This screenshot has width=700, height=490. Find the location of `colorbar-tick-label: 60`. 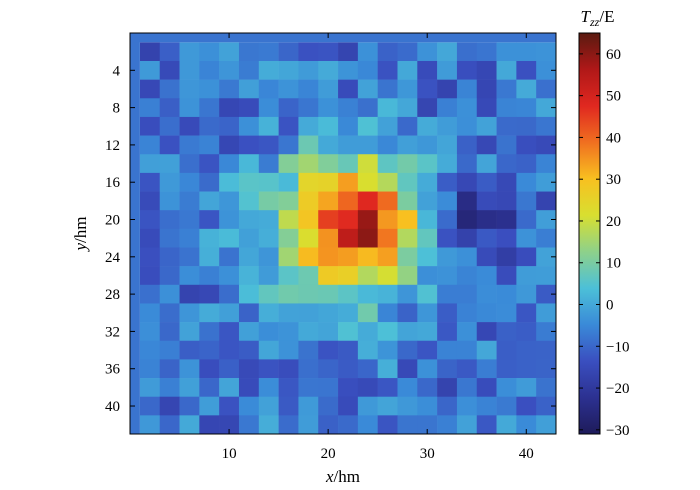

colorbar-tick-label: 60 is located at coordinates (613, 55).